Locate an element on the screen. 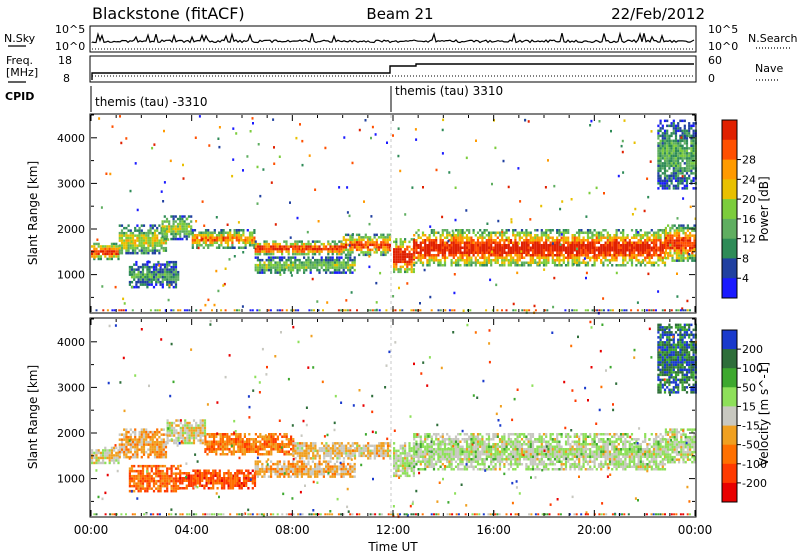 This screenshot has width=800, height=554. colorbar-tick-label: 4 is located at coordinates (745, 278).